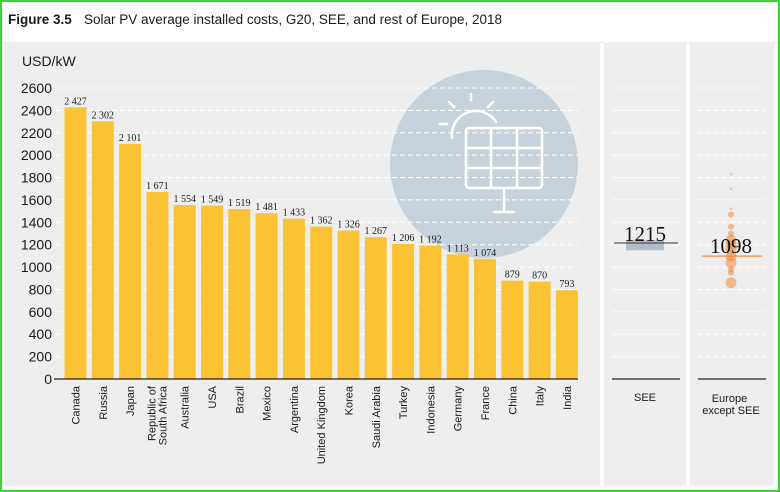  What do you see at coordinates (348, 225) in the screenshot?
I see `bar-value-label: 1 326` at bounding box center [348, 225].